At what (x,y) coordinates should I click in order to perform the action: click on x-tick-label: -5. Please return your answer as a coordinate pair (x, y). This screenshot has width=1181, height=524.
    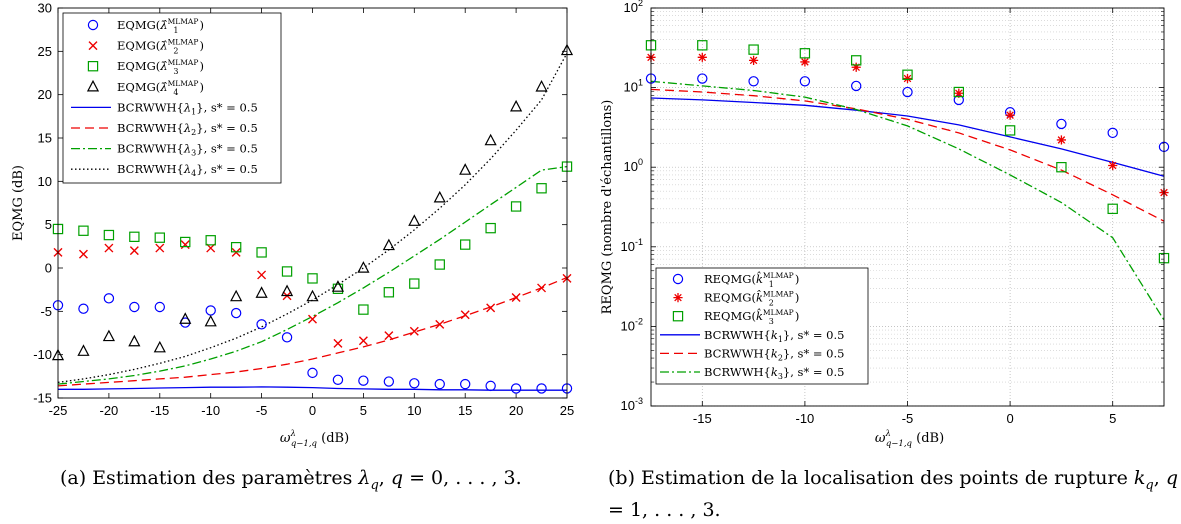
    Looking at the image, I should click on (262, 410).